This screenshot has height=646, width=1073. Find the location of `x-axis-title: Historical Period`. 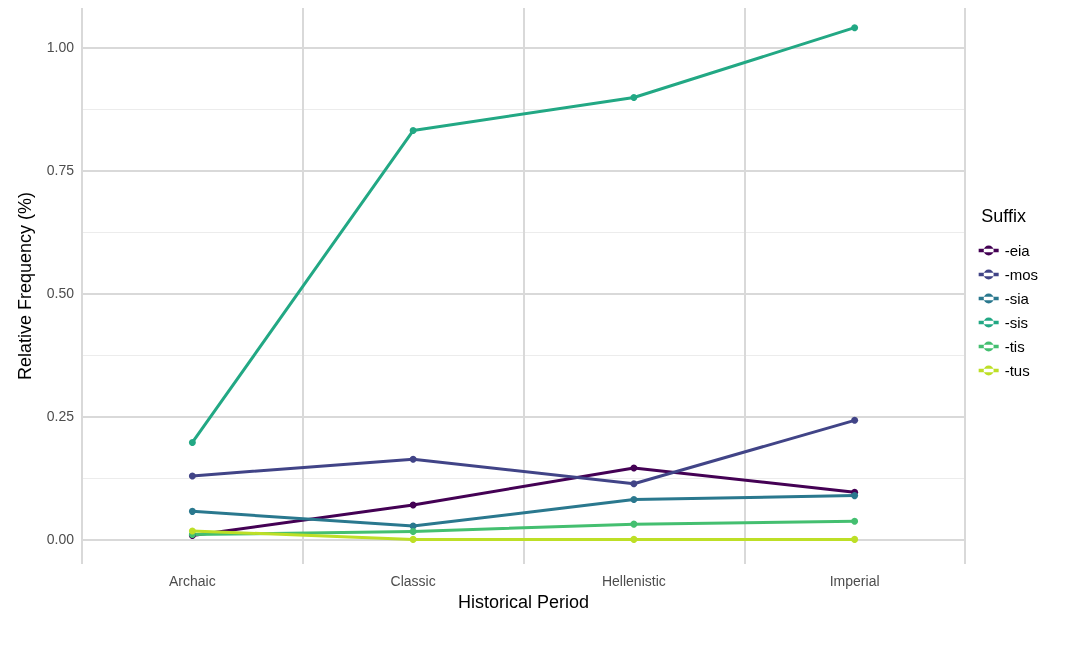

x-axis-title: Historical Period is located at coordinates (523, 601).